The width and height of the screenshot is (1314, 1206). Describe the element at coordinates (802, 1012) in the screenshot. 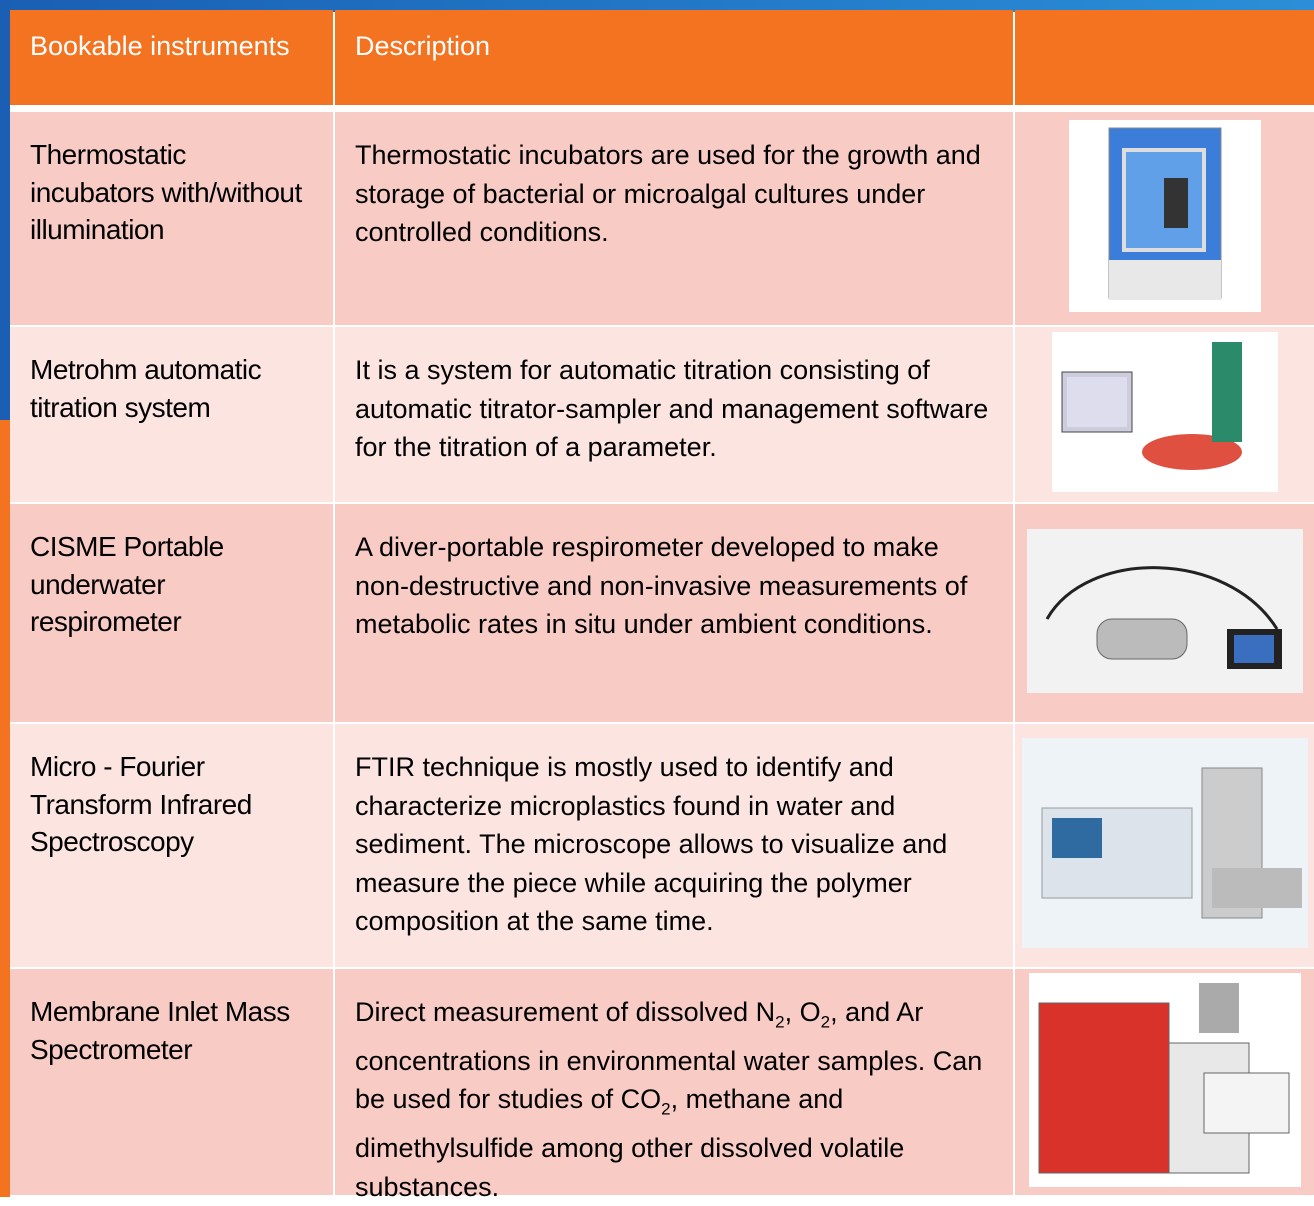

I see `description-text: , O` at that location.